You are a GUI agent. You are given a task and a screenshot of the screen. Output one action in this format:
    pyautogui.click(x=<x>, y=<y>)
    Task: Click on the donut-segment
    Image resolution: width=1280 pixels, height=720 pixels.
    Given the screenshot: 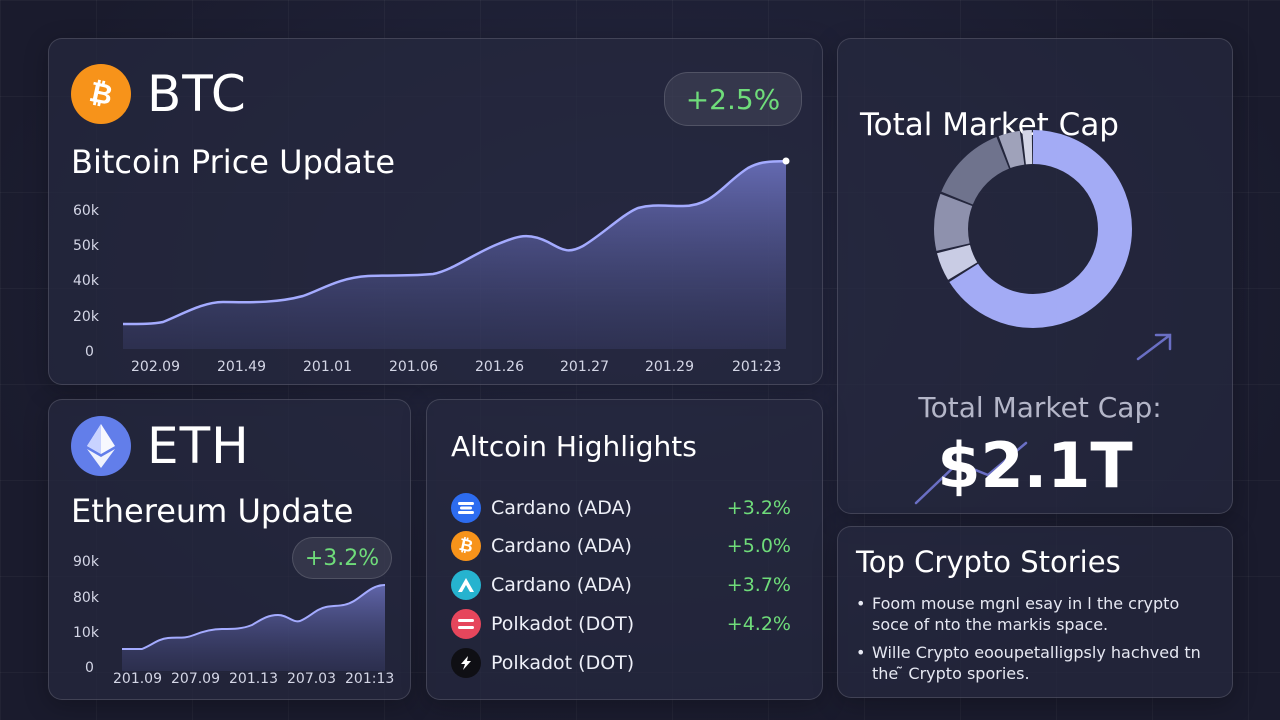 What is the action you would take?
    pyautogui.click(x=1033, y=229)
    